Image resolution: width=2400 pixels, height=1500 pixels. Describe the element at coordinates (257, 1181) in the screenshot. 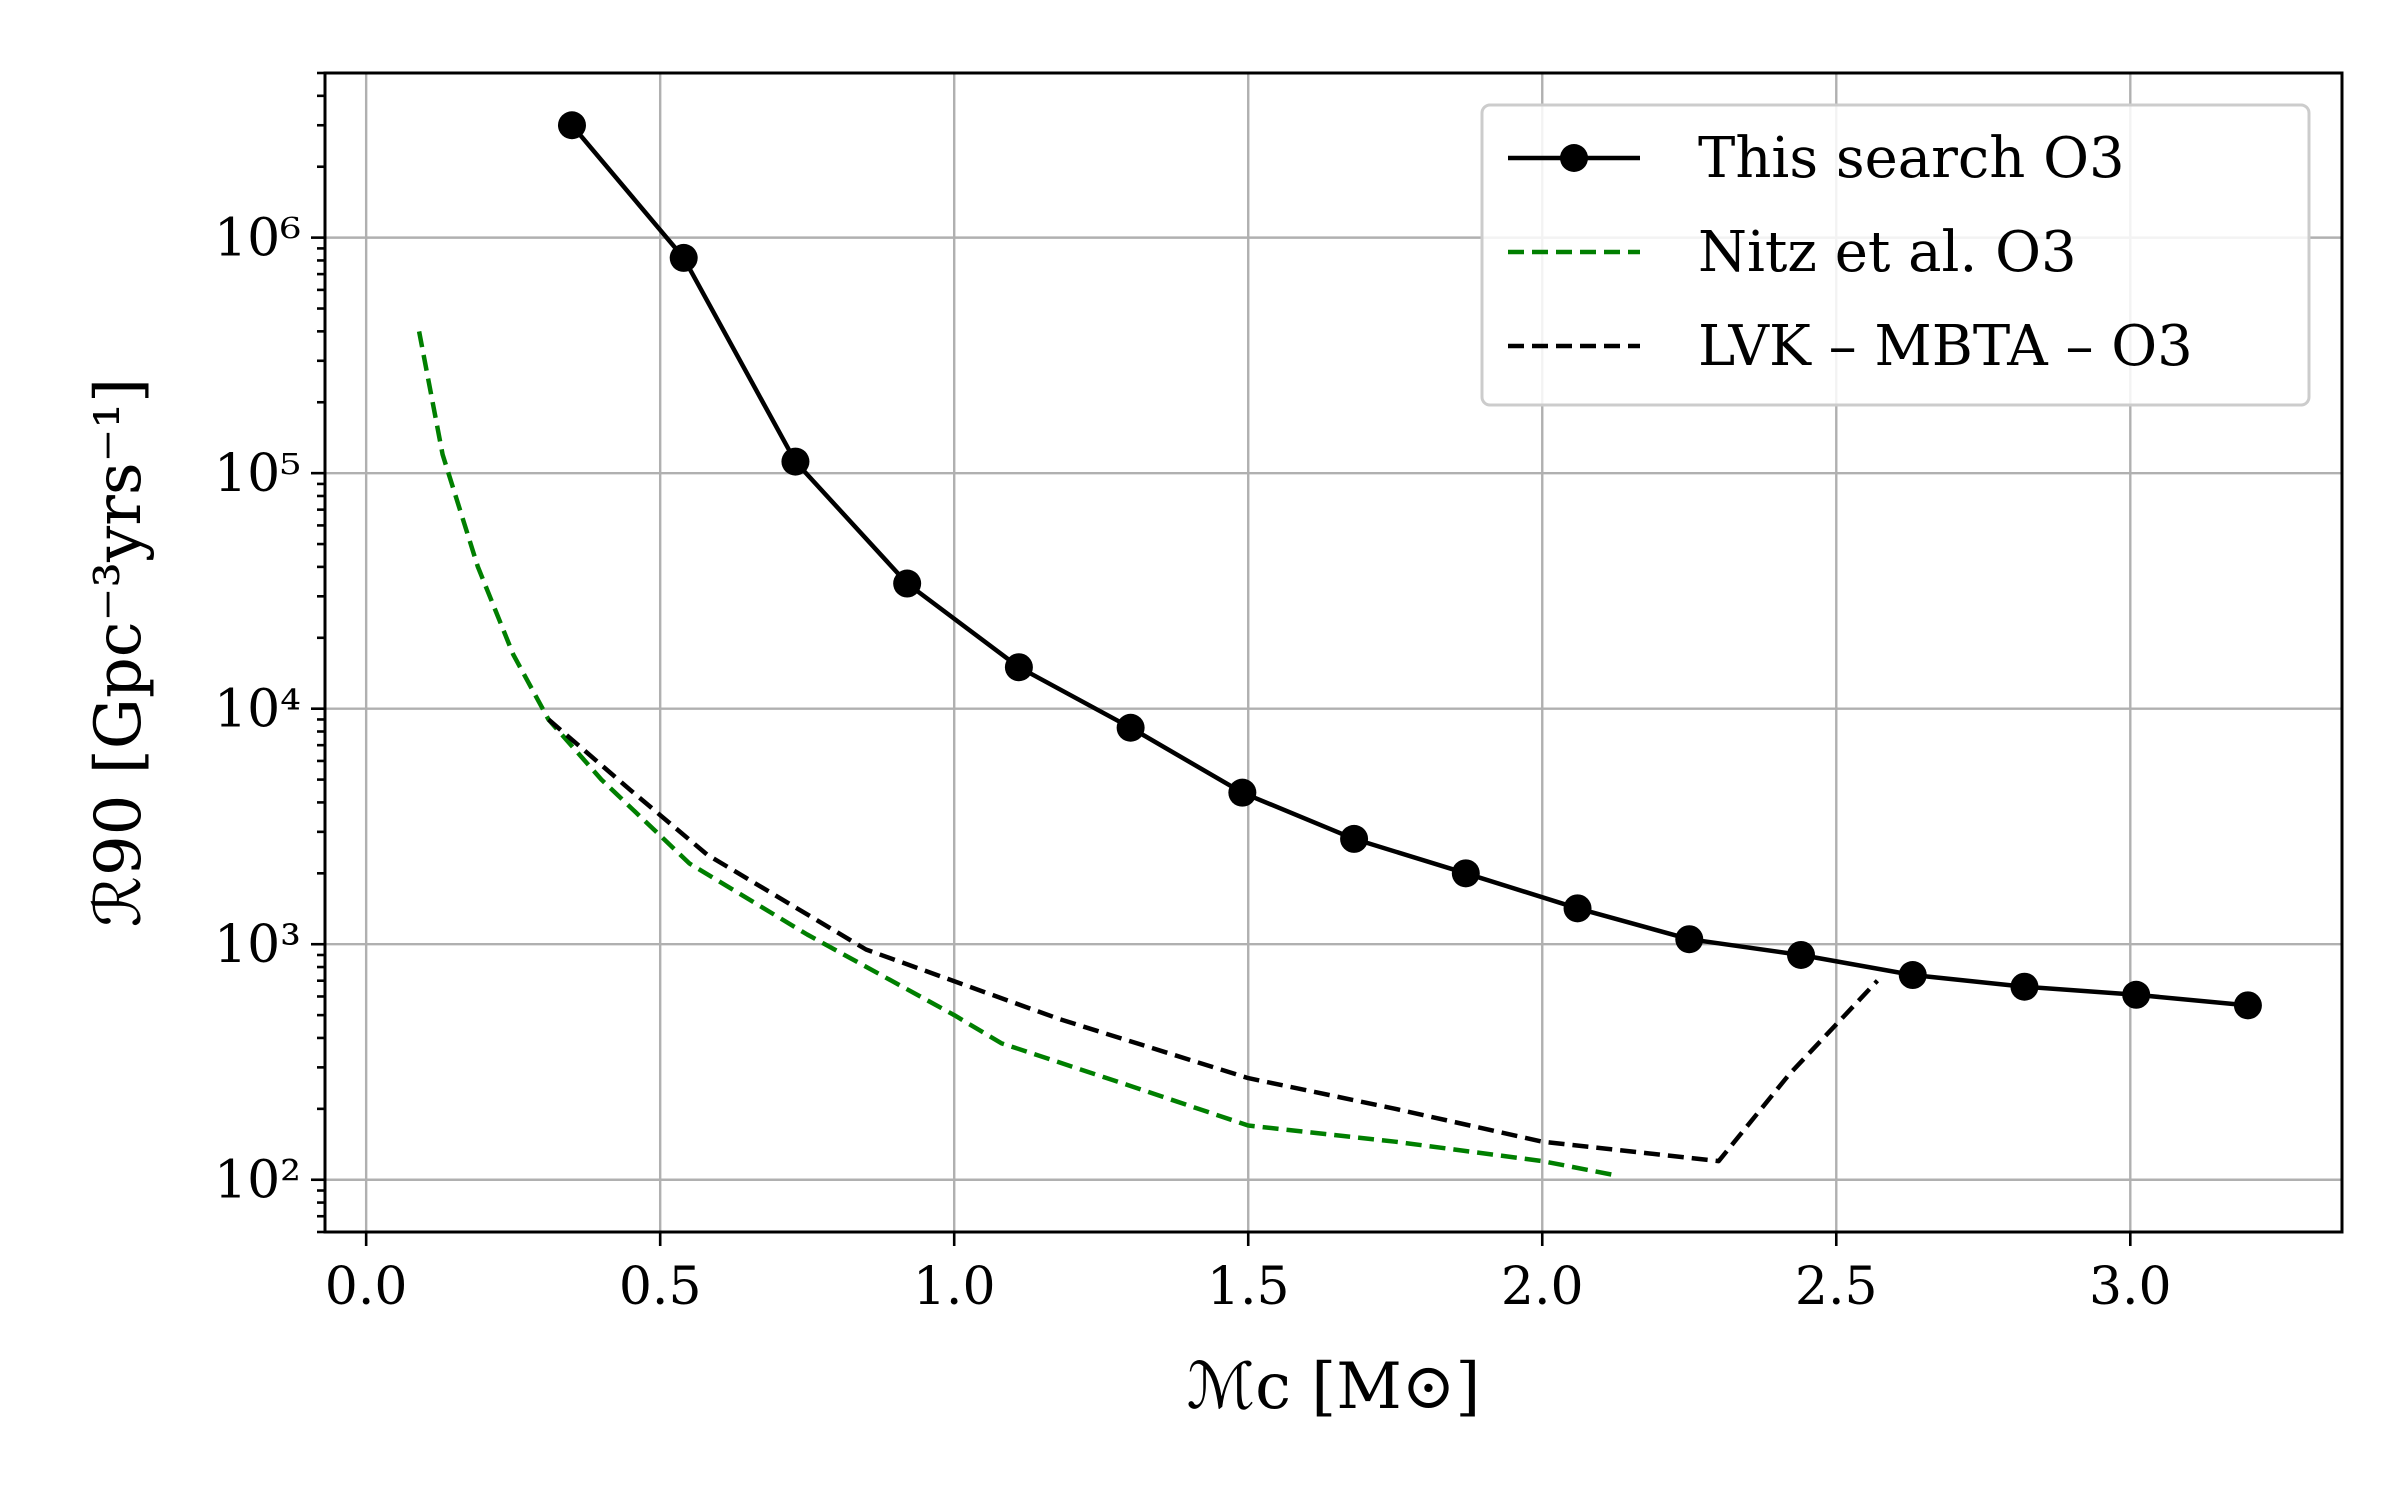

I see `y-tick-label: 10²` at that location.